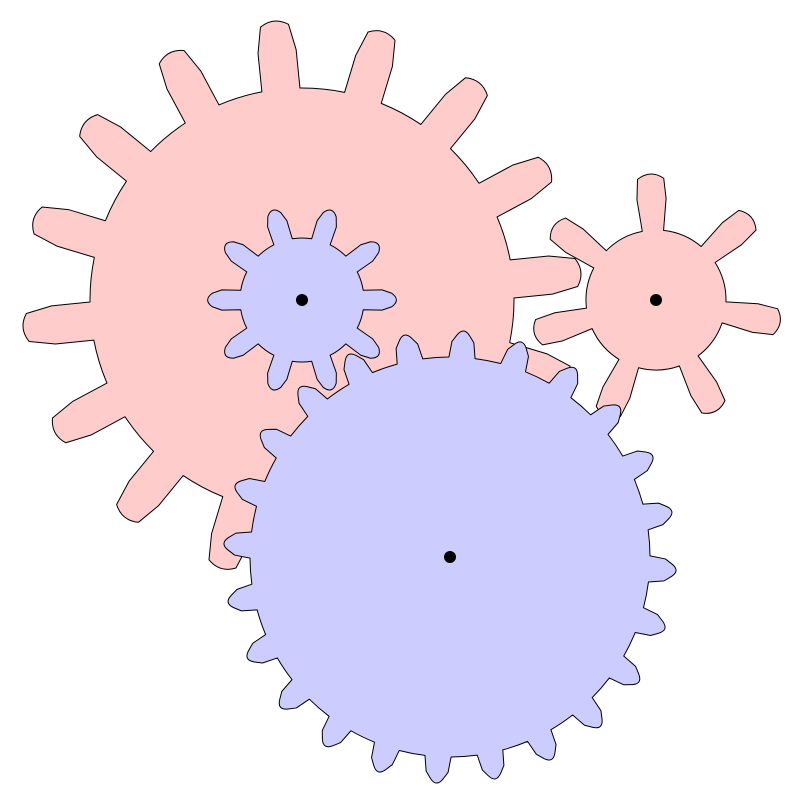  I want to click on large-blue-gear-axle-dot, so click(450, 557).